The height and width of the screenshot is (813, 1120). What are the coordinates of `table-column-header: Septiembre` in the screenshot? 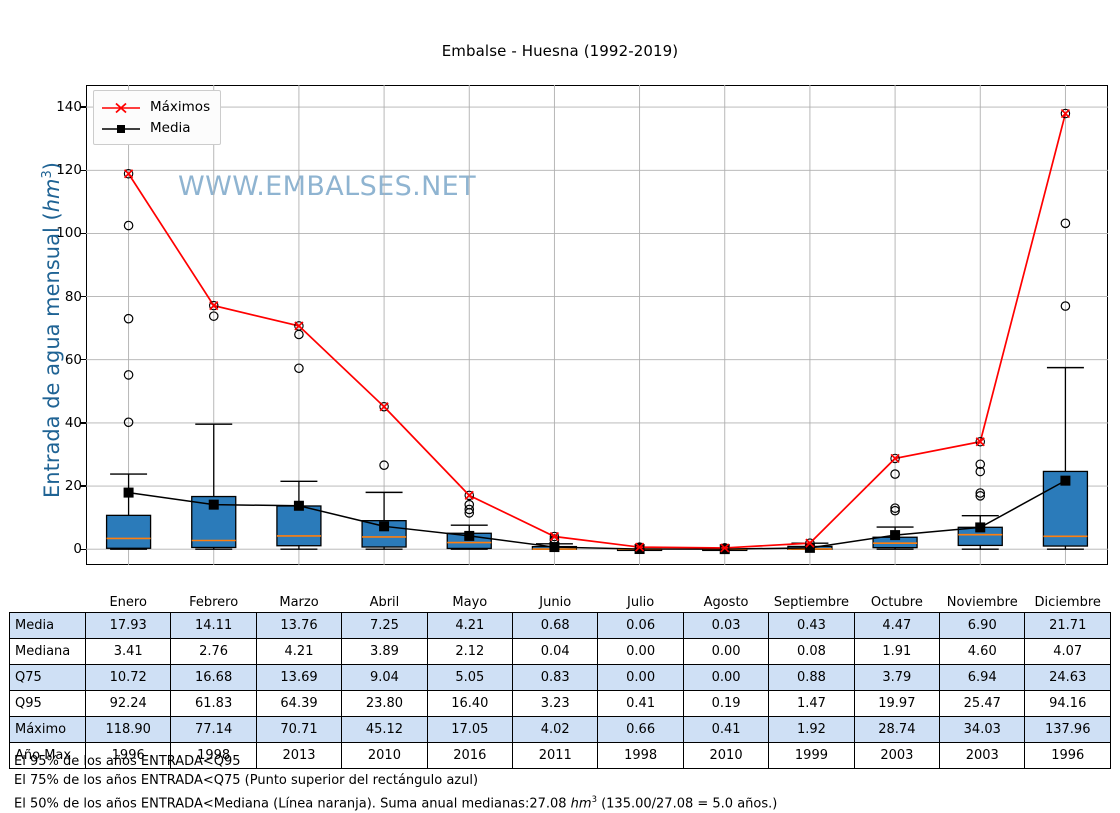 It's located at (811, 601).